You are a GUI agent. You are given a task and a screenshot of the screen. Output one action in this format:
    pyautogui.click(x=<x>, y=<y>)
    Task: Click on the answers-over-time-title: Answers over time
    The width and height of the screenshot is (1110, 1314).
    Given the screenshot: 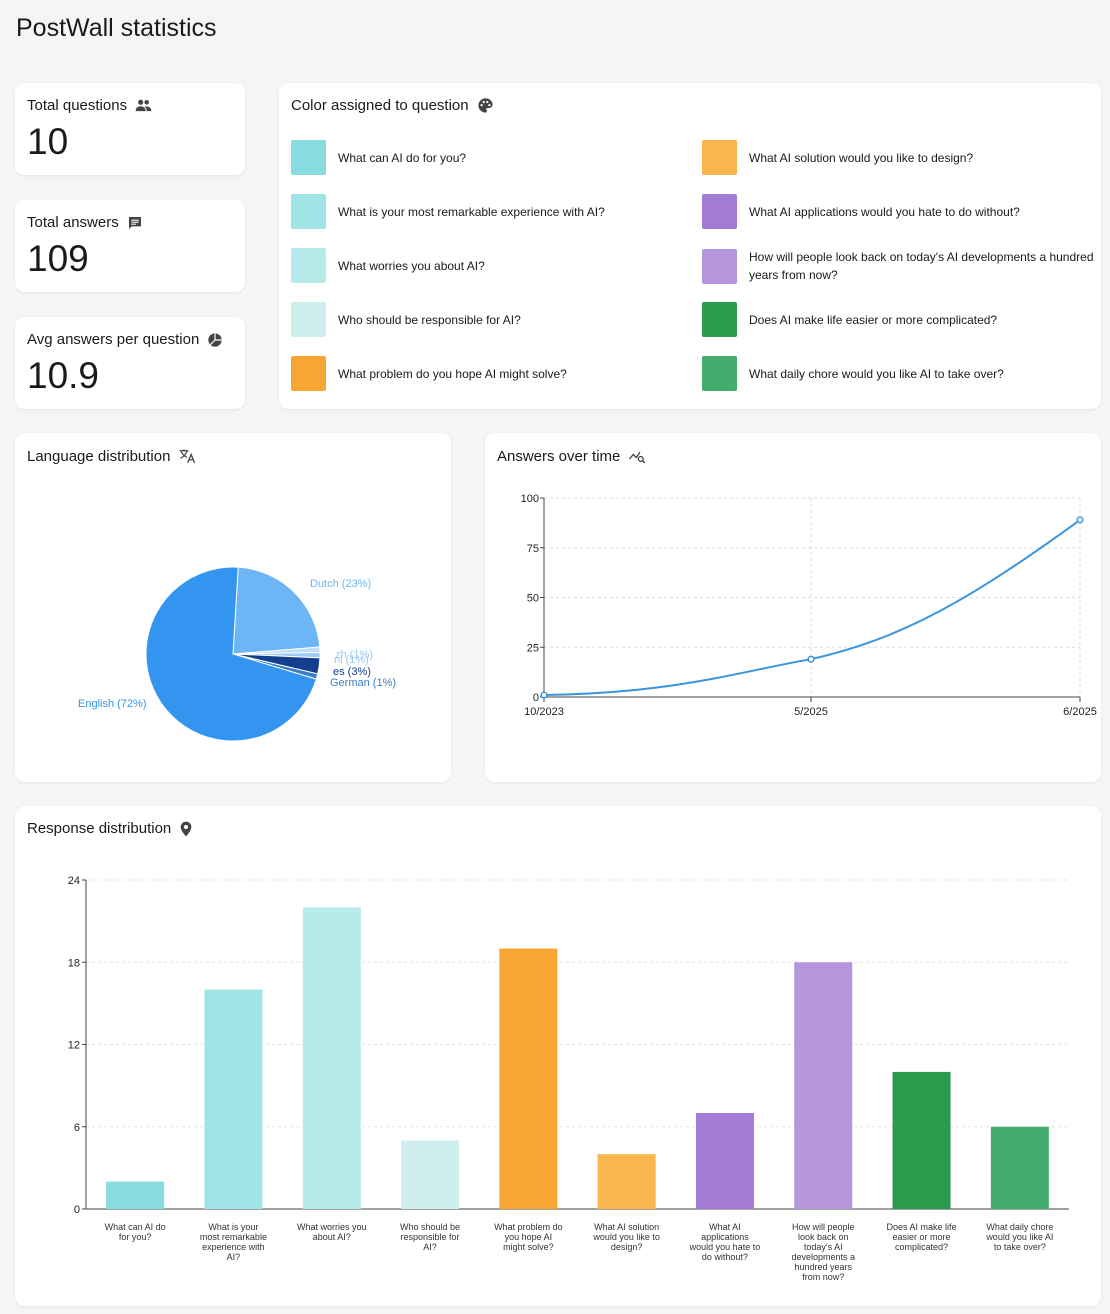 What is the action you would take?
    pyautogui.click(x=559, y=456)
    